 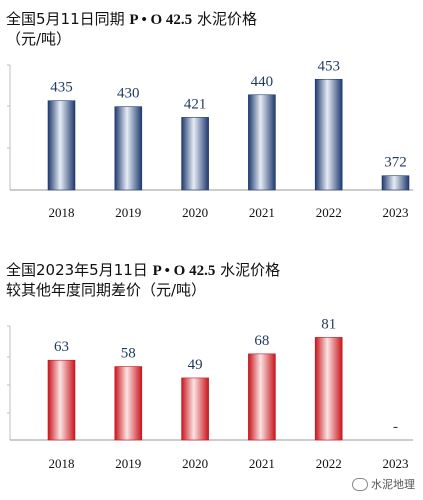 I want to click on chart2-data-label-2019: 58, so click(x=128, y=354).